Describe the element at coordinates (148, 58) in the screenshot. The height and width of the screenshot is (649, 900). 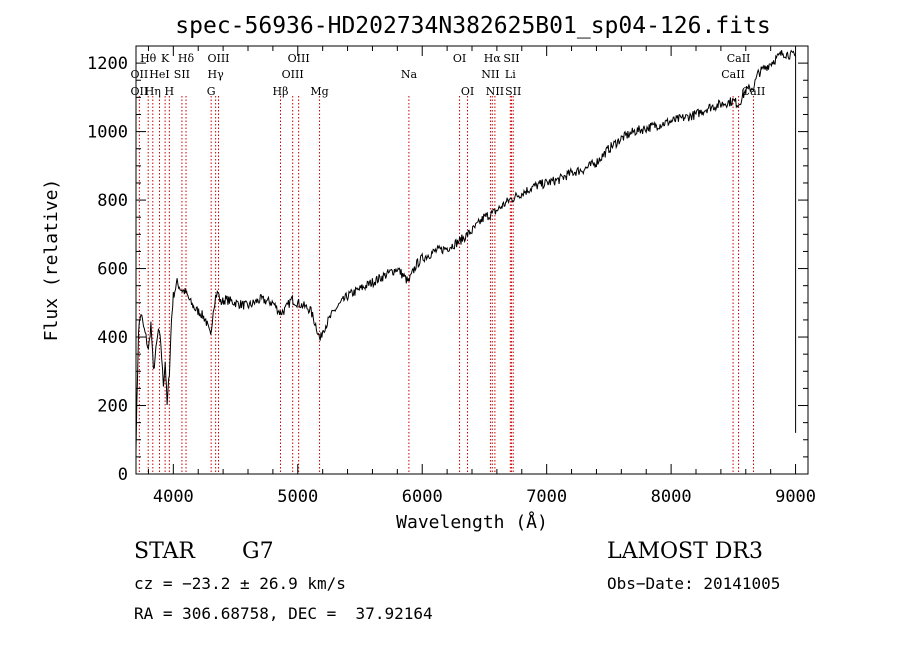
I see `spectral-line-label: Hθ` at that location.